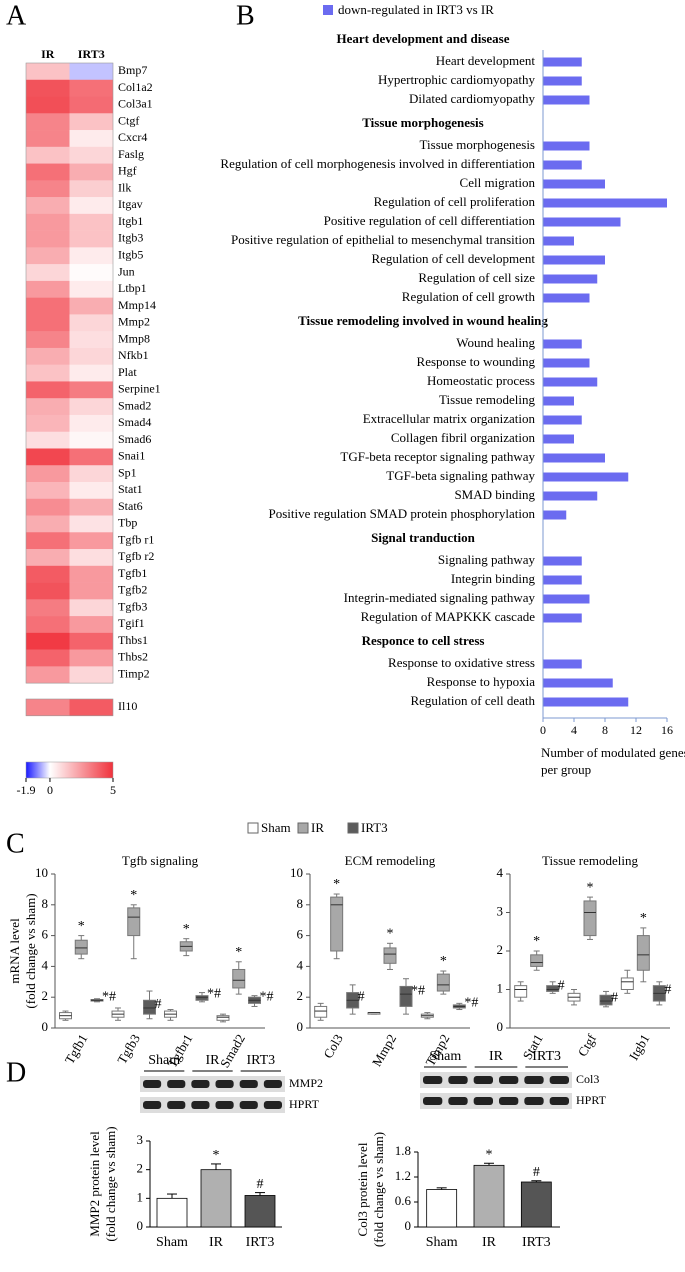 The width and height of the screenshot is (685, 1272). What do you see at coordinates (130, 221) in the screenshot?
I see `row-label: Itgb1` at bounding box center [130, 221].